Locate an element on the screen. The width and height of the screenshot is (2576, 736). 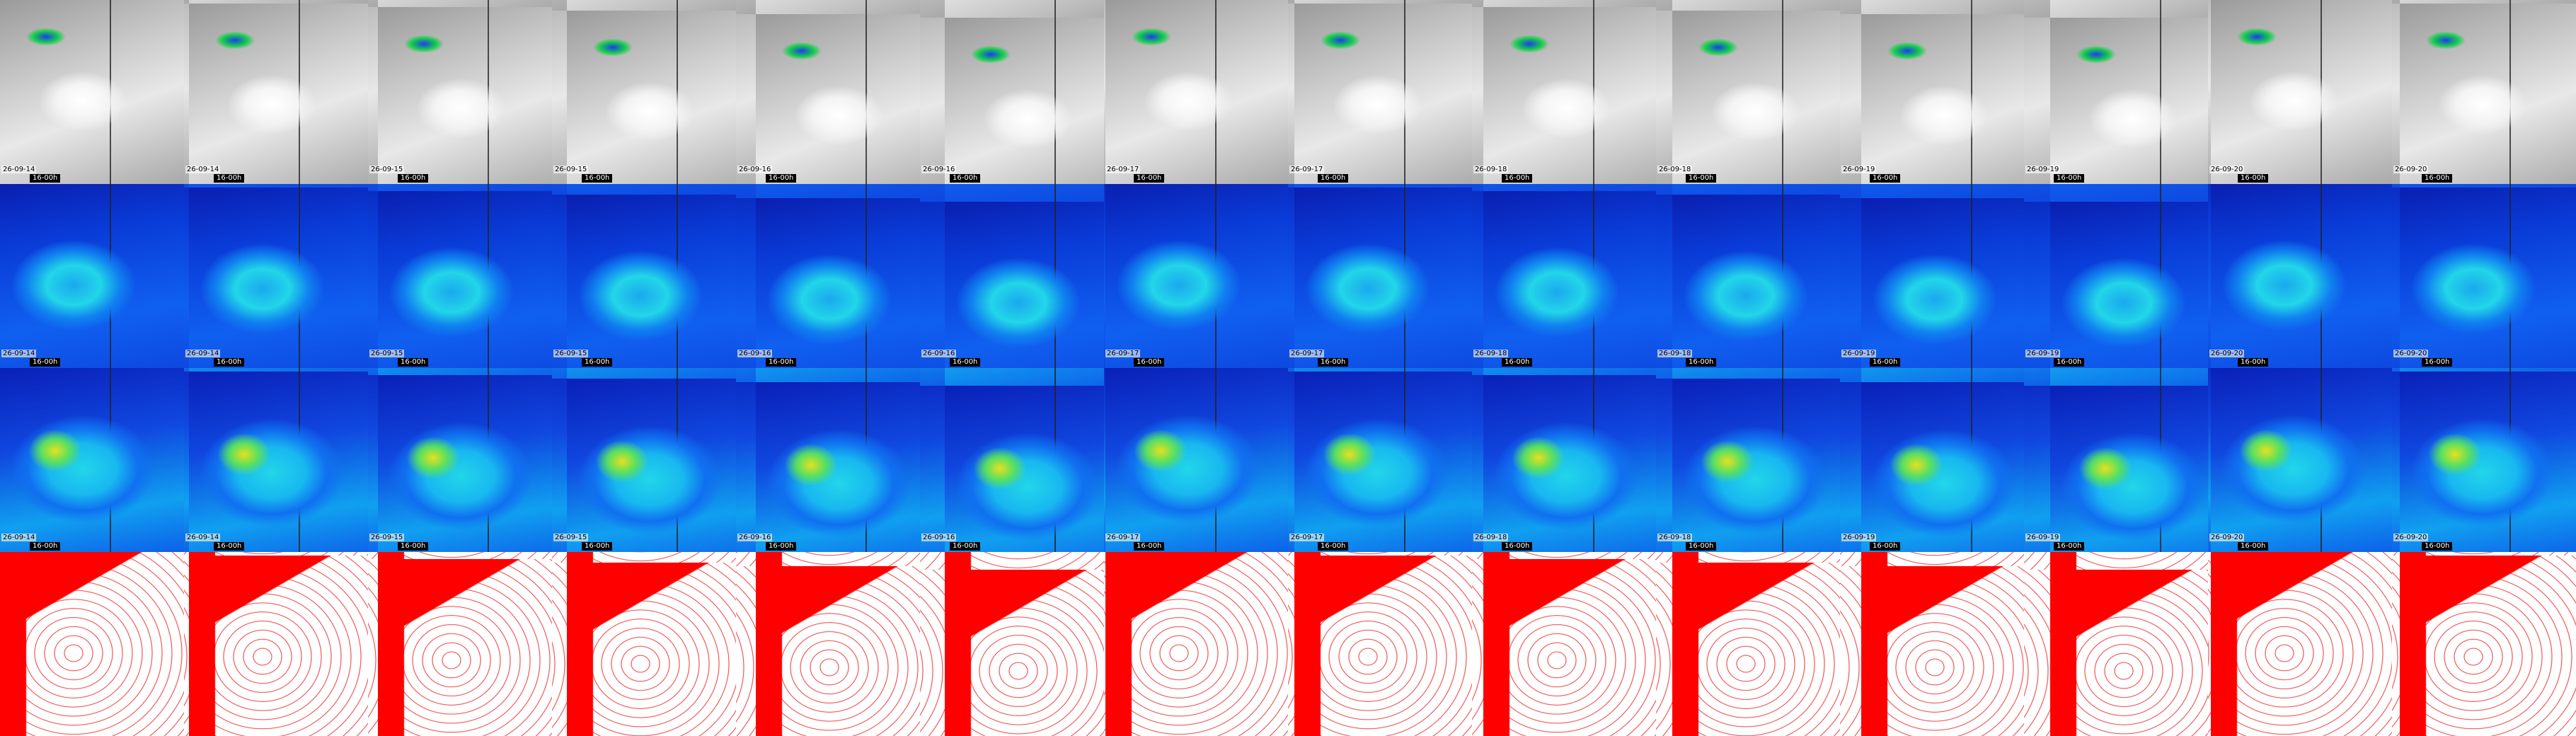
panel-label: 26-09-15 16-00h is located at coordinates (399, 175).